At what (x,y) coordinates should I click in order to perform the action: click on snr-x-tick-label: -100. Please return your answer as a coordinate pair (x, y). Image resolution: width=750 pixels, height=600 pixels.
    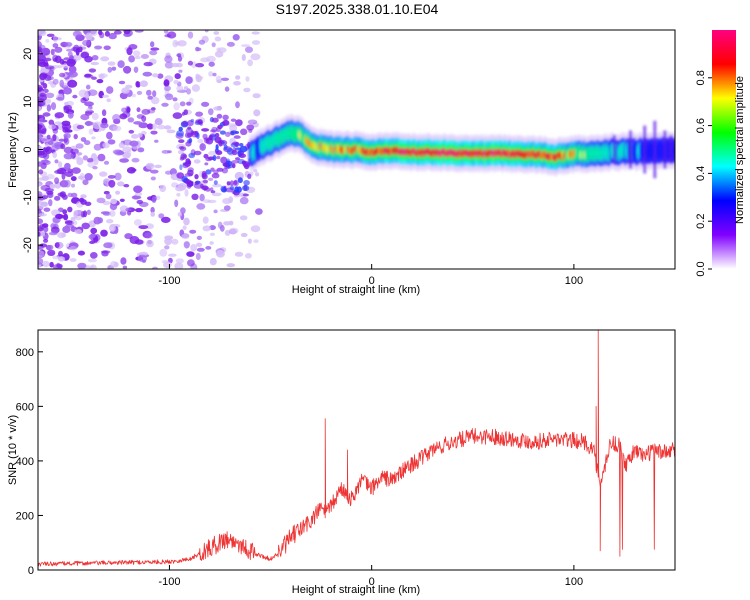
    Looking at the image, I should click on (169, 582).